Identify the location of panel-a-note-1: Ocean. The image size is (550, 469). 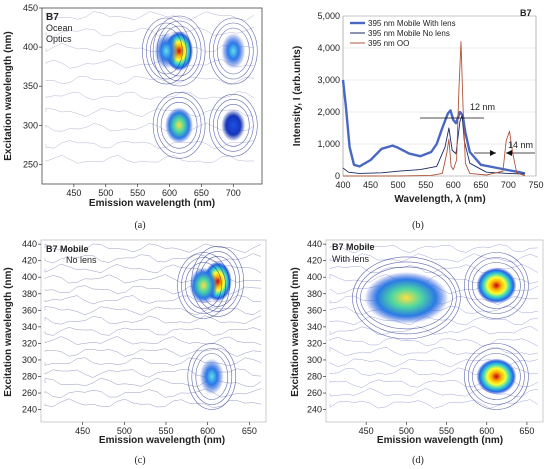
(59, 28).